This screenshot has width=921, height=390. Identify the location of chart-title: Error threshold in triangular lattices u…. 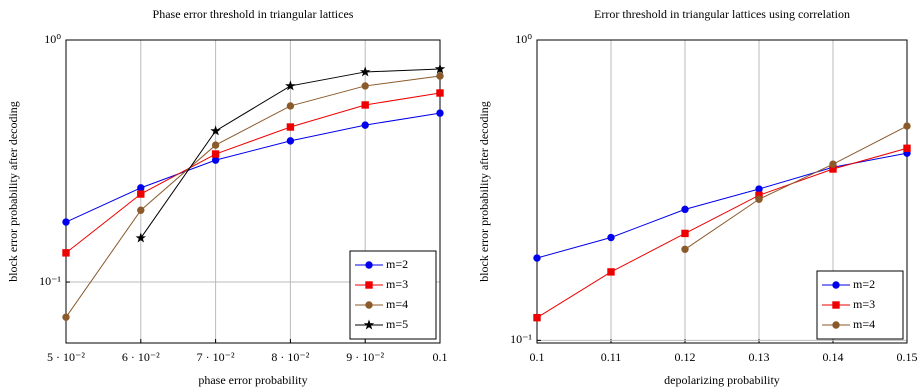
(722, 14).